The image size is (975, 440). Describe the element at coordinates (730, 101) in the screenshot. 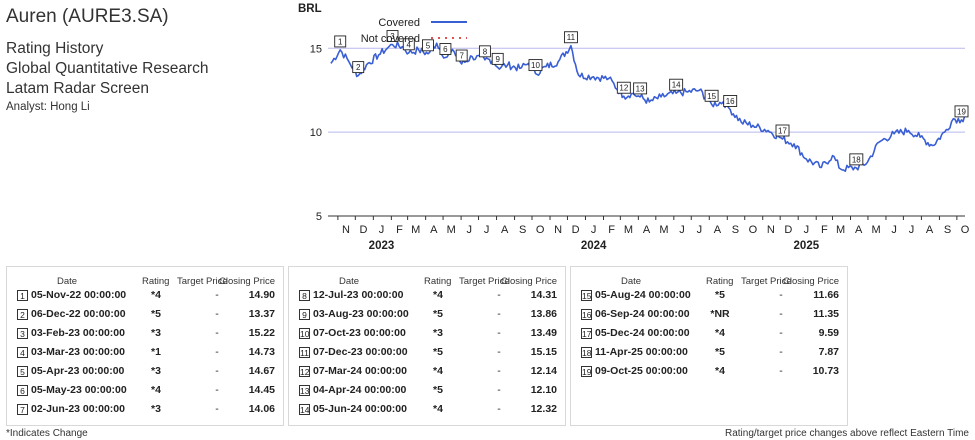

I see `rating-marker-label: 16` at that location.